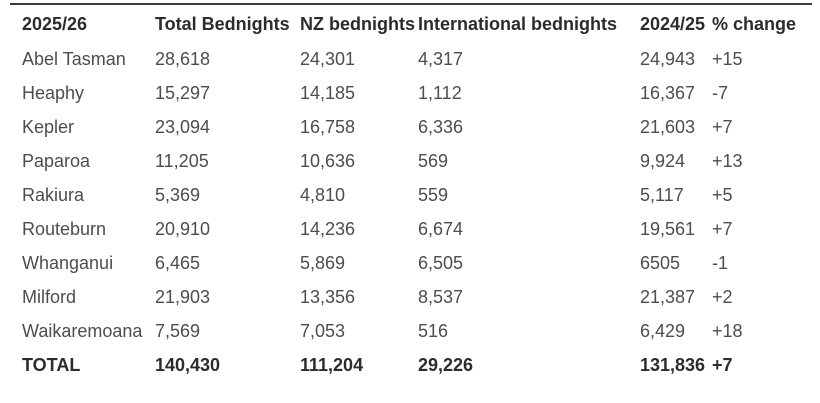 The height and width of the screenshot is (403, 820). I want to click on cell-international: 516, so click(433, 331).